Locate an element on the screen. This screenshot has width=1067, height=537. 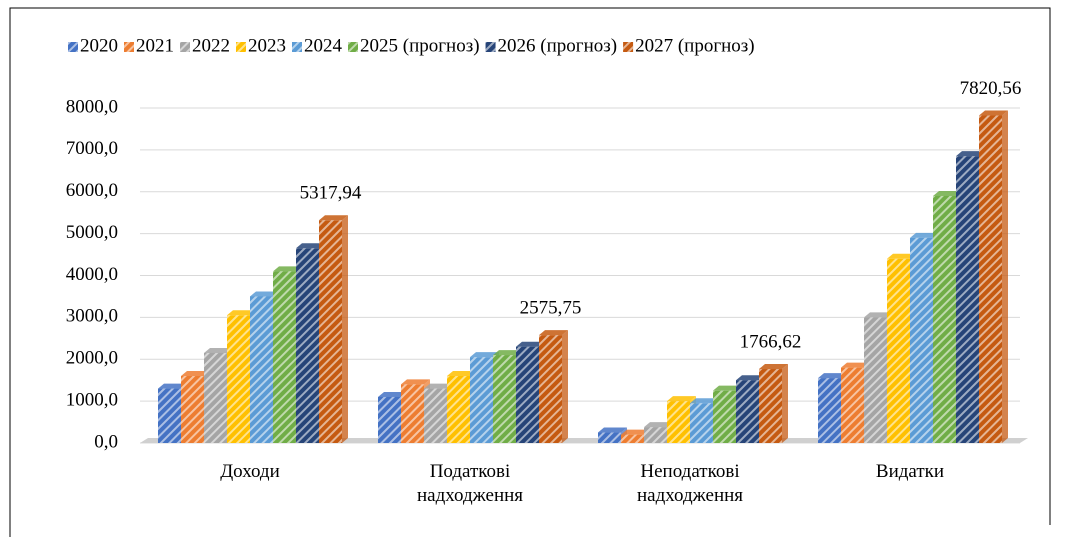
data-label: 7820,56 is located at coordinates (991, 88).